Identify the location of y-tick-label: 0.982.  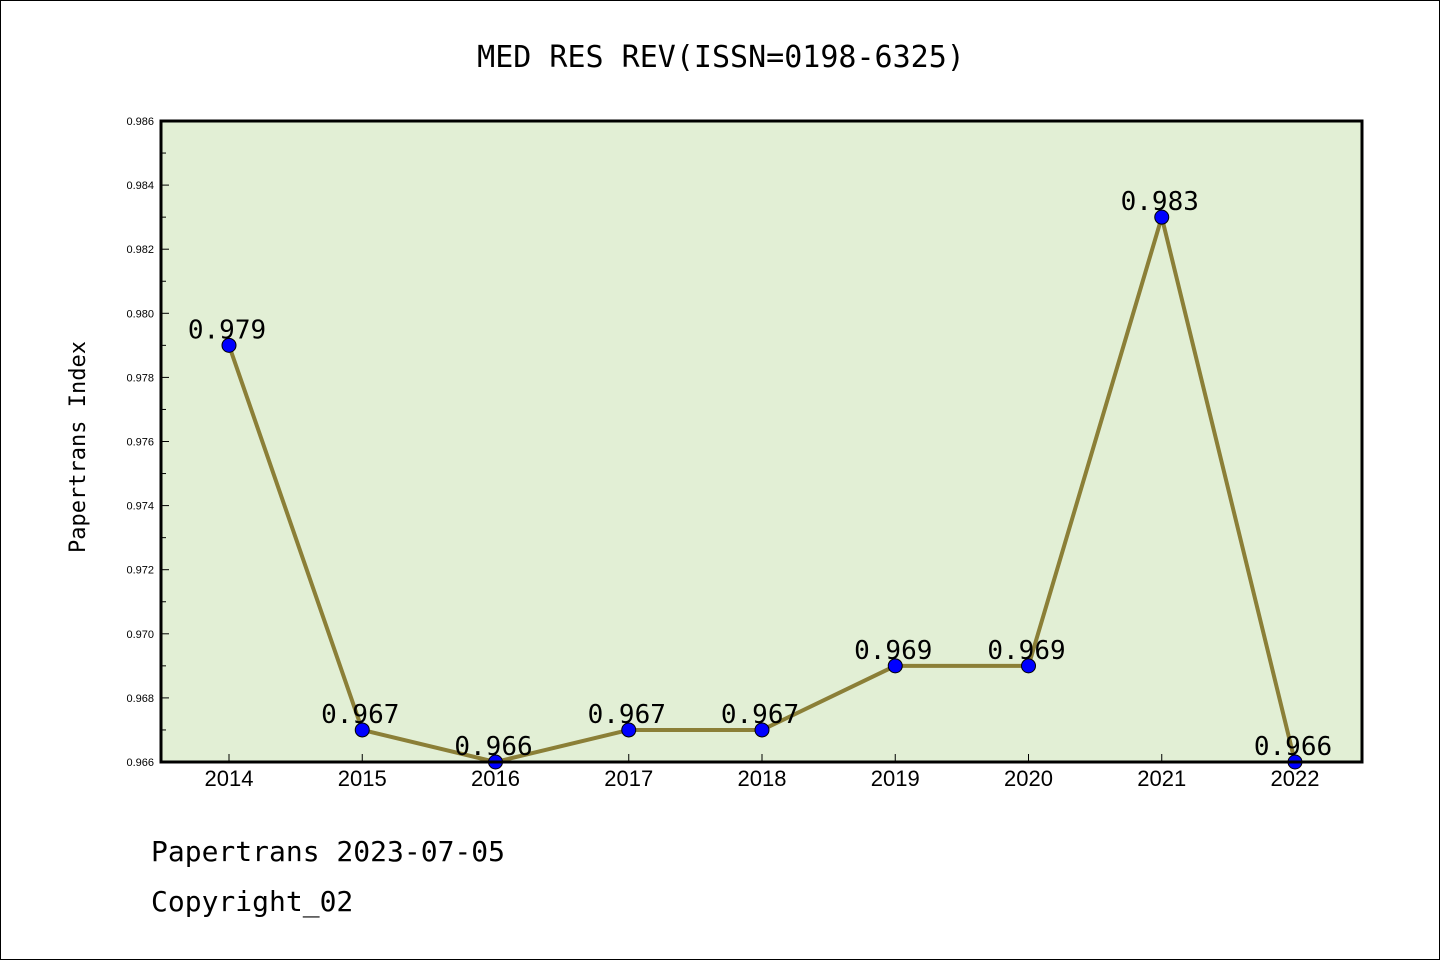
(140, 250).